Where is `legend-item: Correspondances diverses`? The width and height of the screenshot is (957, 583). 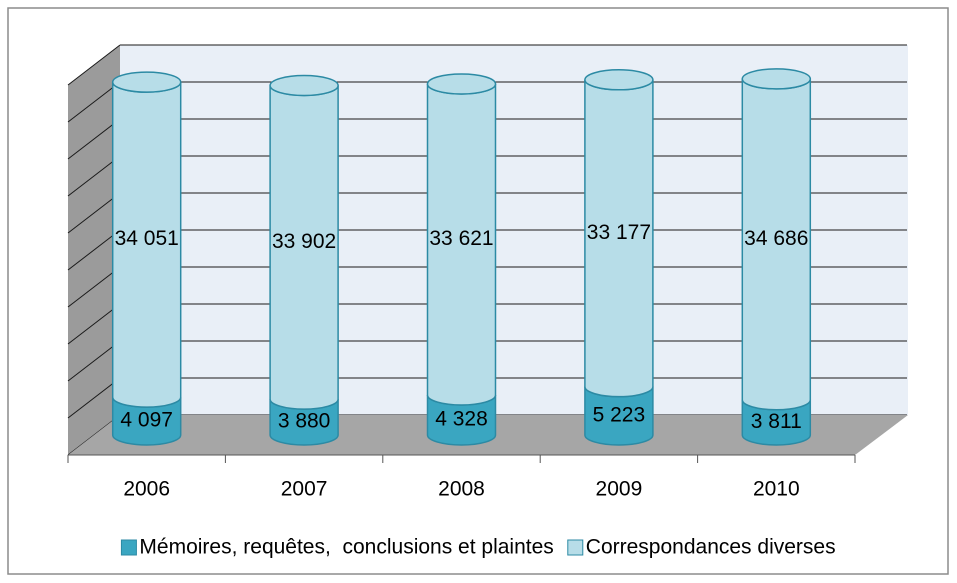 legend-item: Correspondances diverses is located at coordinates (701, 547).